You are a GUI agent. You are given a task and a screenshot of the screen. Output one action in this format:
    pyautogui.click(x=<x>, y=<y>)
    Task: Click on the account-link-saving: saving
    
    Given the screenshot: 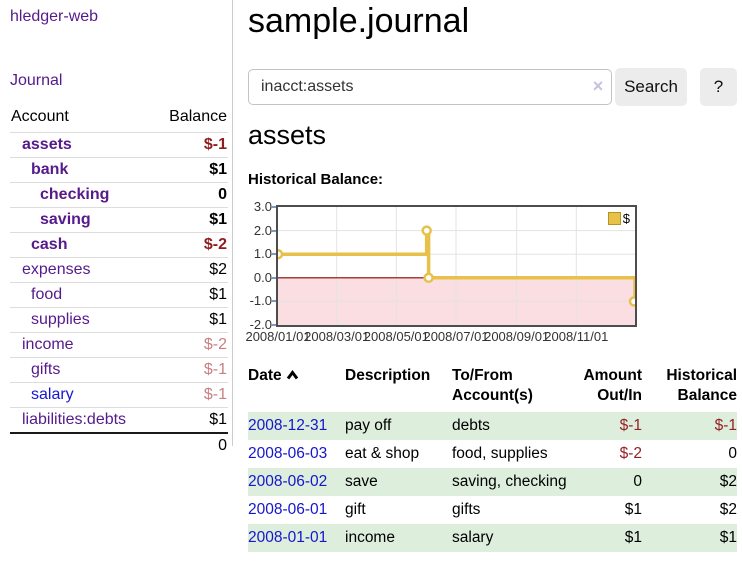 What is the action you would take?
    pyautogui.click(x=65, y=219)
    